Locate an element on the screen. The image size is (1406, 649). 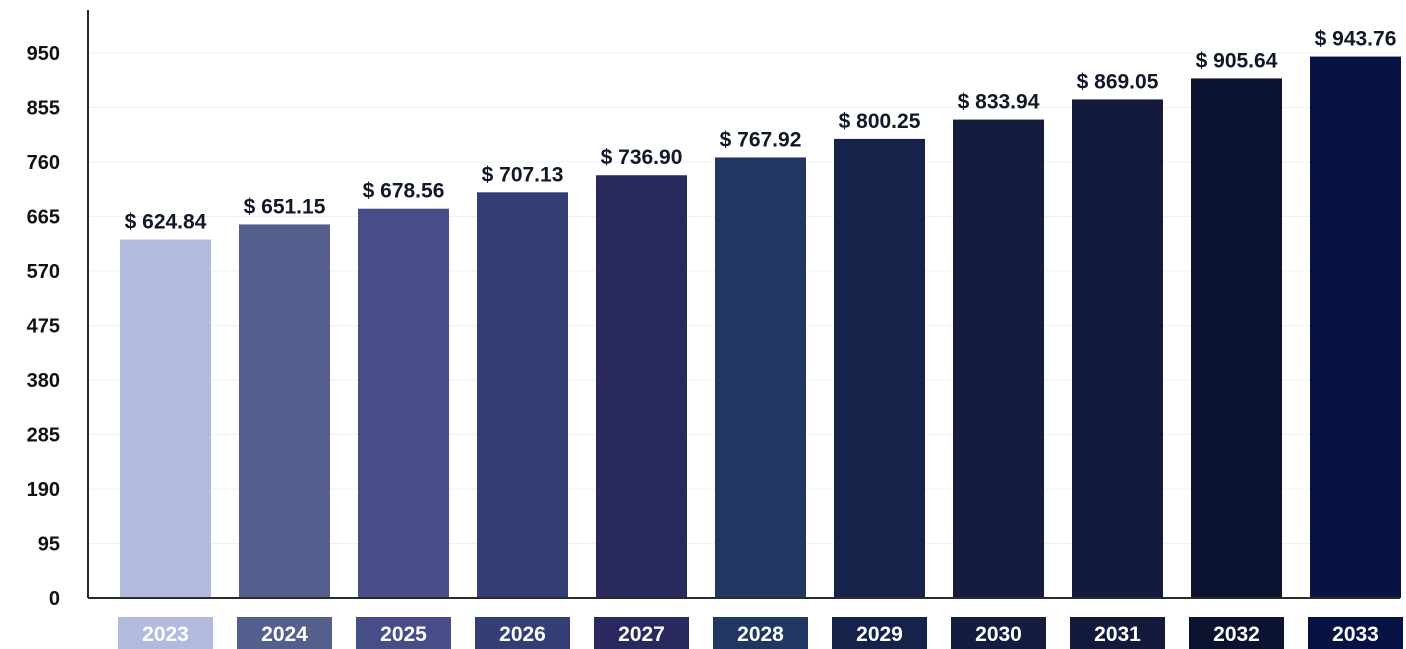
category-label: 2026 is located at coordinates (522, 634).